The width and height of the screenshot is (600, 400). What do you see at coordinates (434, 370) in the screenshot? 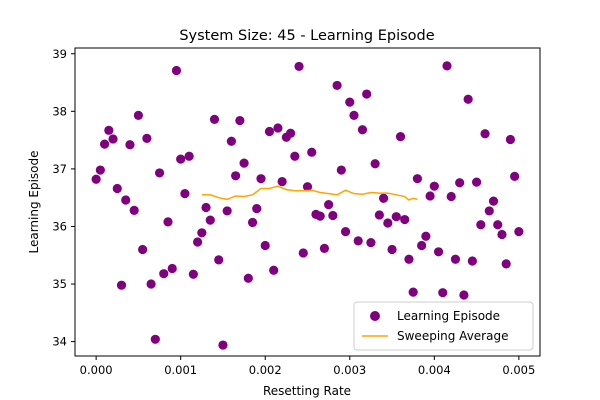
I see `x-tick-label: 0.004` at bounding box center [434, 370].